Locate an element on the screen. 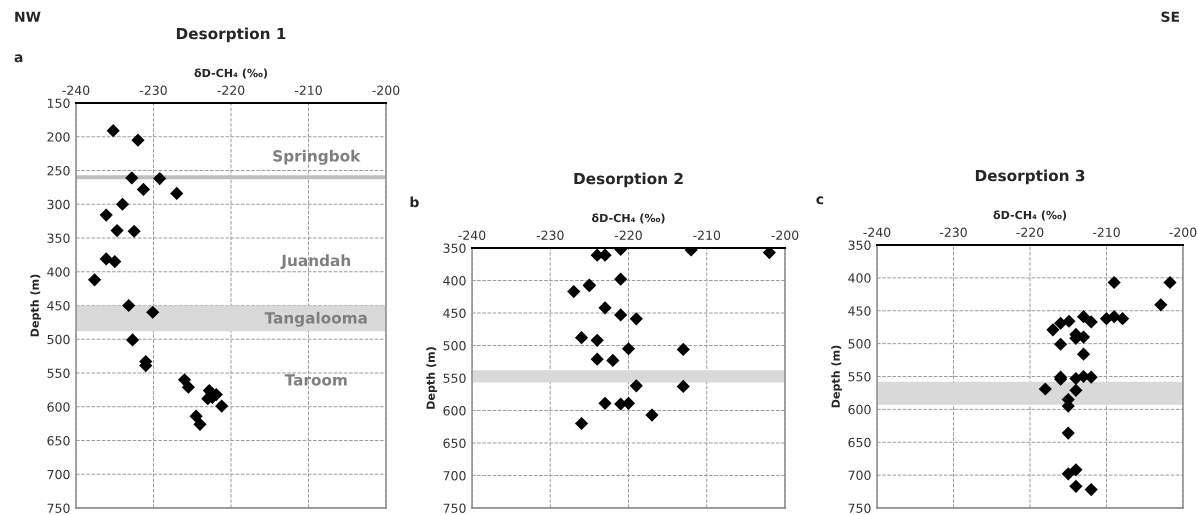 The height and width of the screenshot is (515, 1198). annotation: Tangalooma is located at coordinates (315, 319).